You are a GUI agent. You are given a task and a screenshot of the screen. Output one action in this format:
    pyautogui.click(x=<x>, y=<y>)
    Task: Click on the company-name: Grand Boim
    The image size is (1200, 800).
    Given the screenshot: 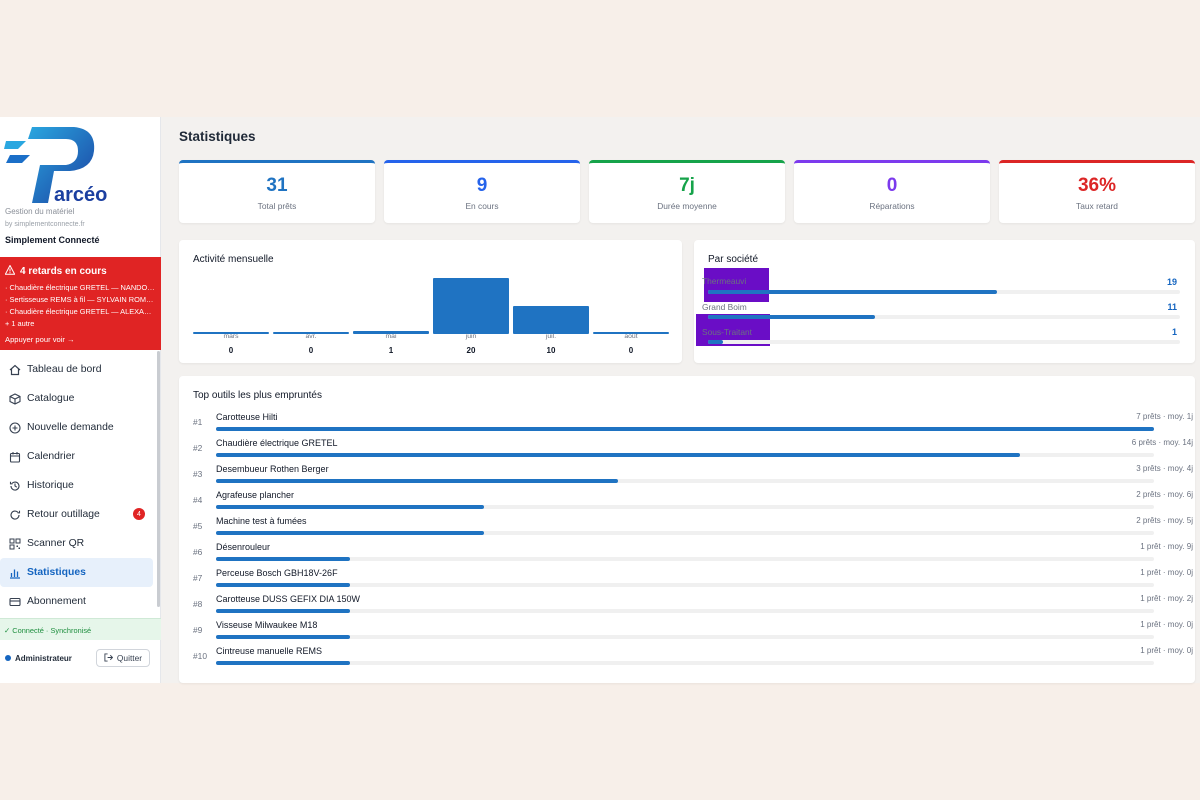 What is the action you would take?
    pyautogui.click(x=724, y=307)
    